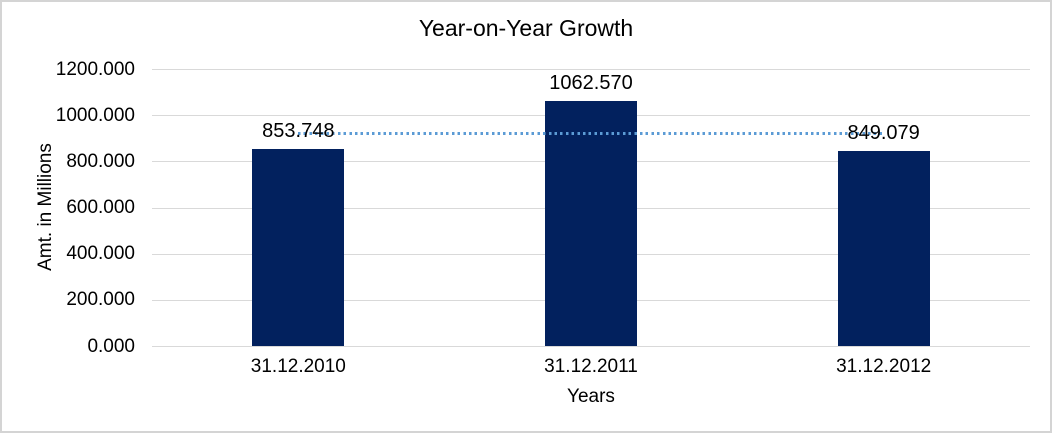 The width and height of the screenshot is (1052, 433). What do you see at coordinates (298, 366) in the screenshot?
I see `x-category-label: 31.12.2010` at bounding box center [298, 366].